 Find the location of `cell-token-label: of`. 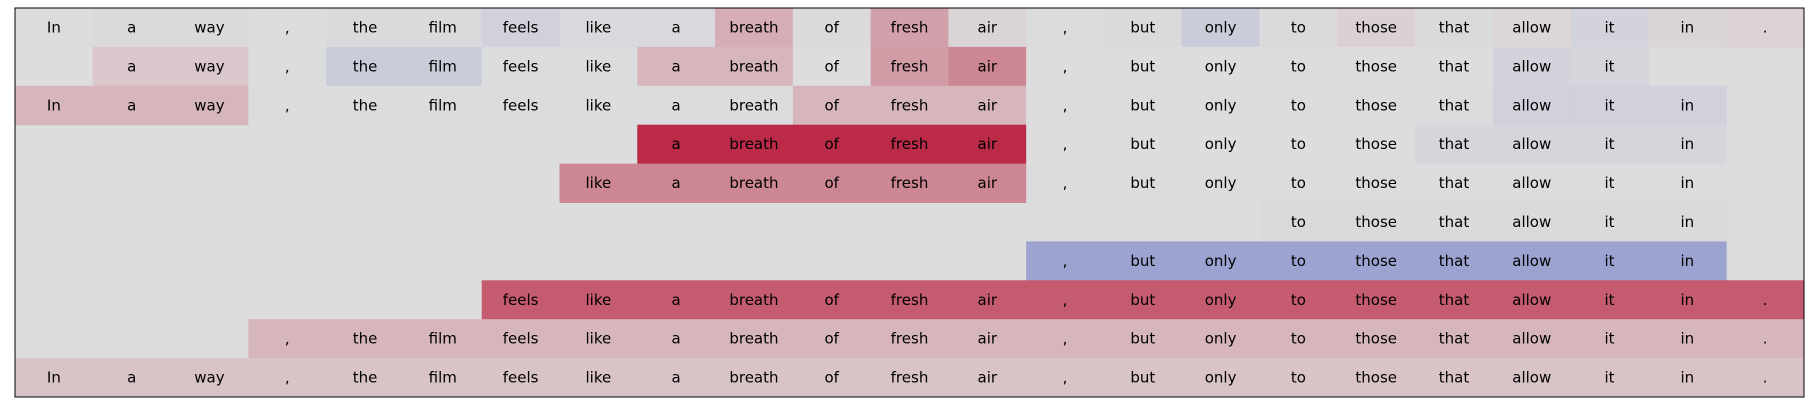

cell-token-label: of is located at coordinates (831, 300).